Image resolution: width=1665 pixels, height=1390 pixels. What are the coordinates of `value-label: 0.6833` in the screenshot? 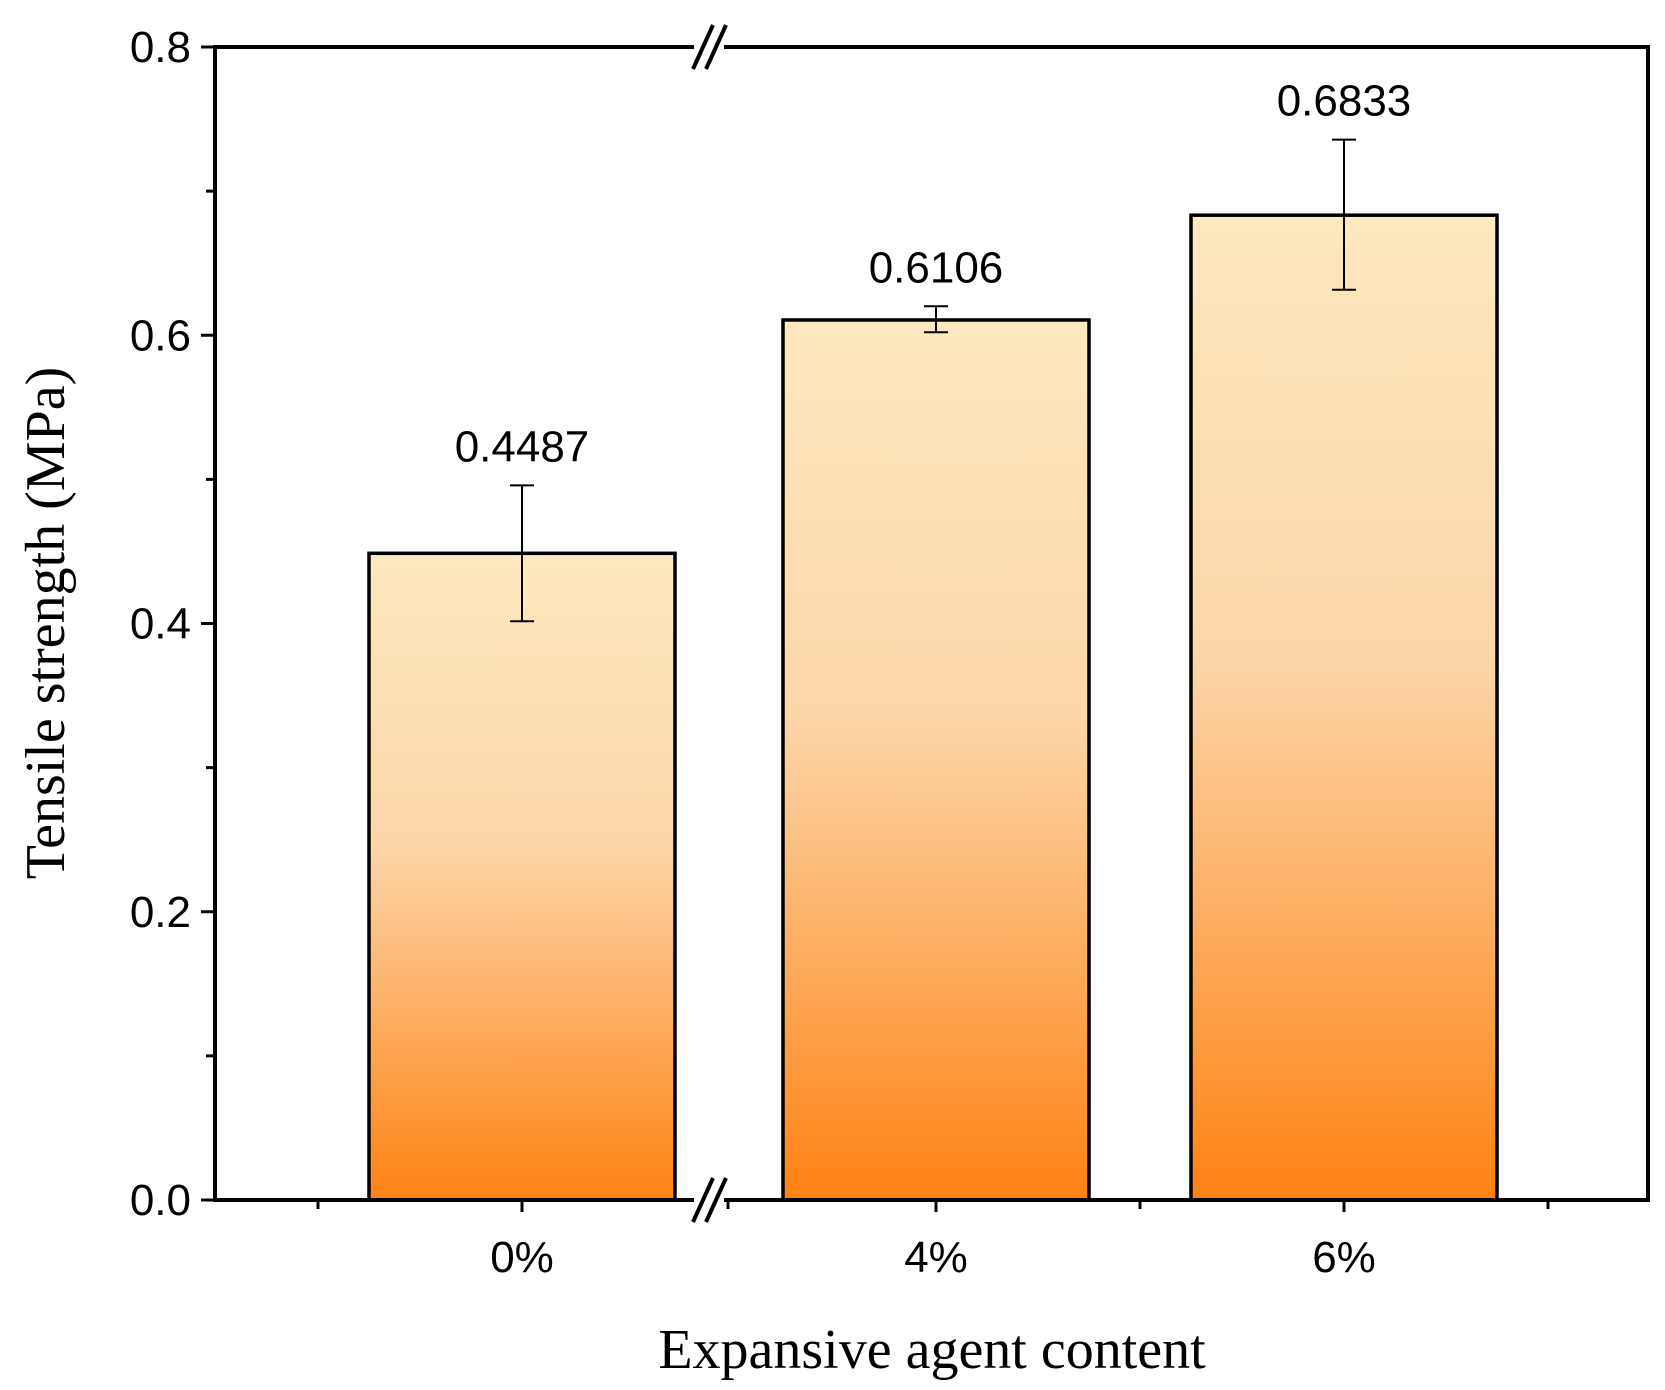 It's located at (1344, 101).